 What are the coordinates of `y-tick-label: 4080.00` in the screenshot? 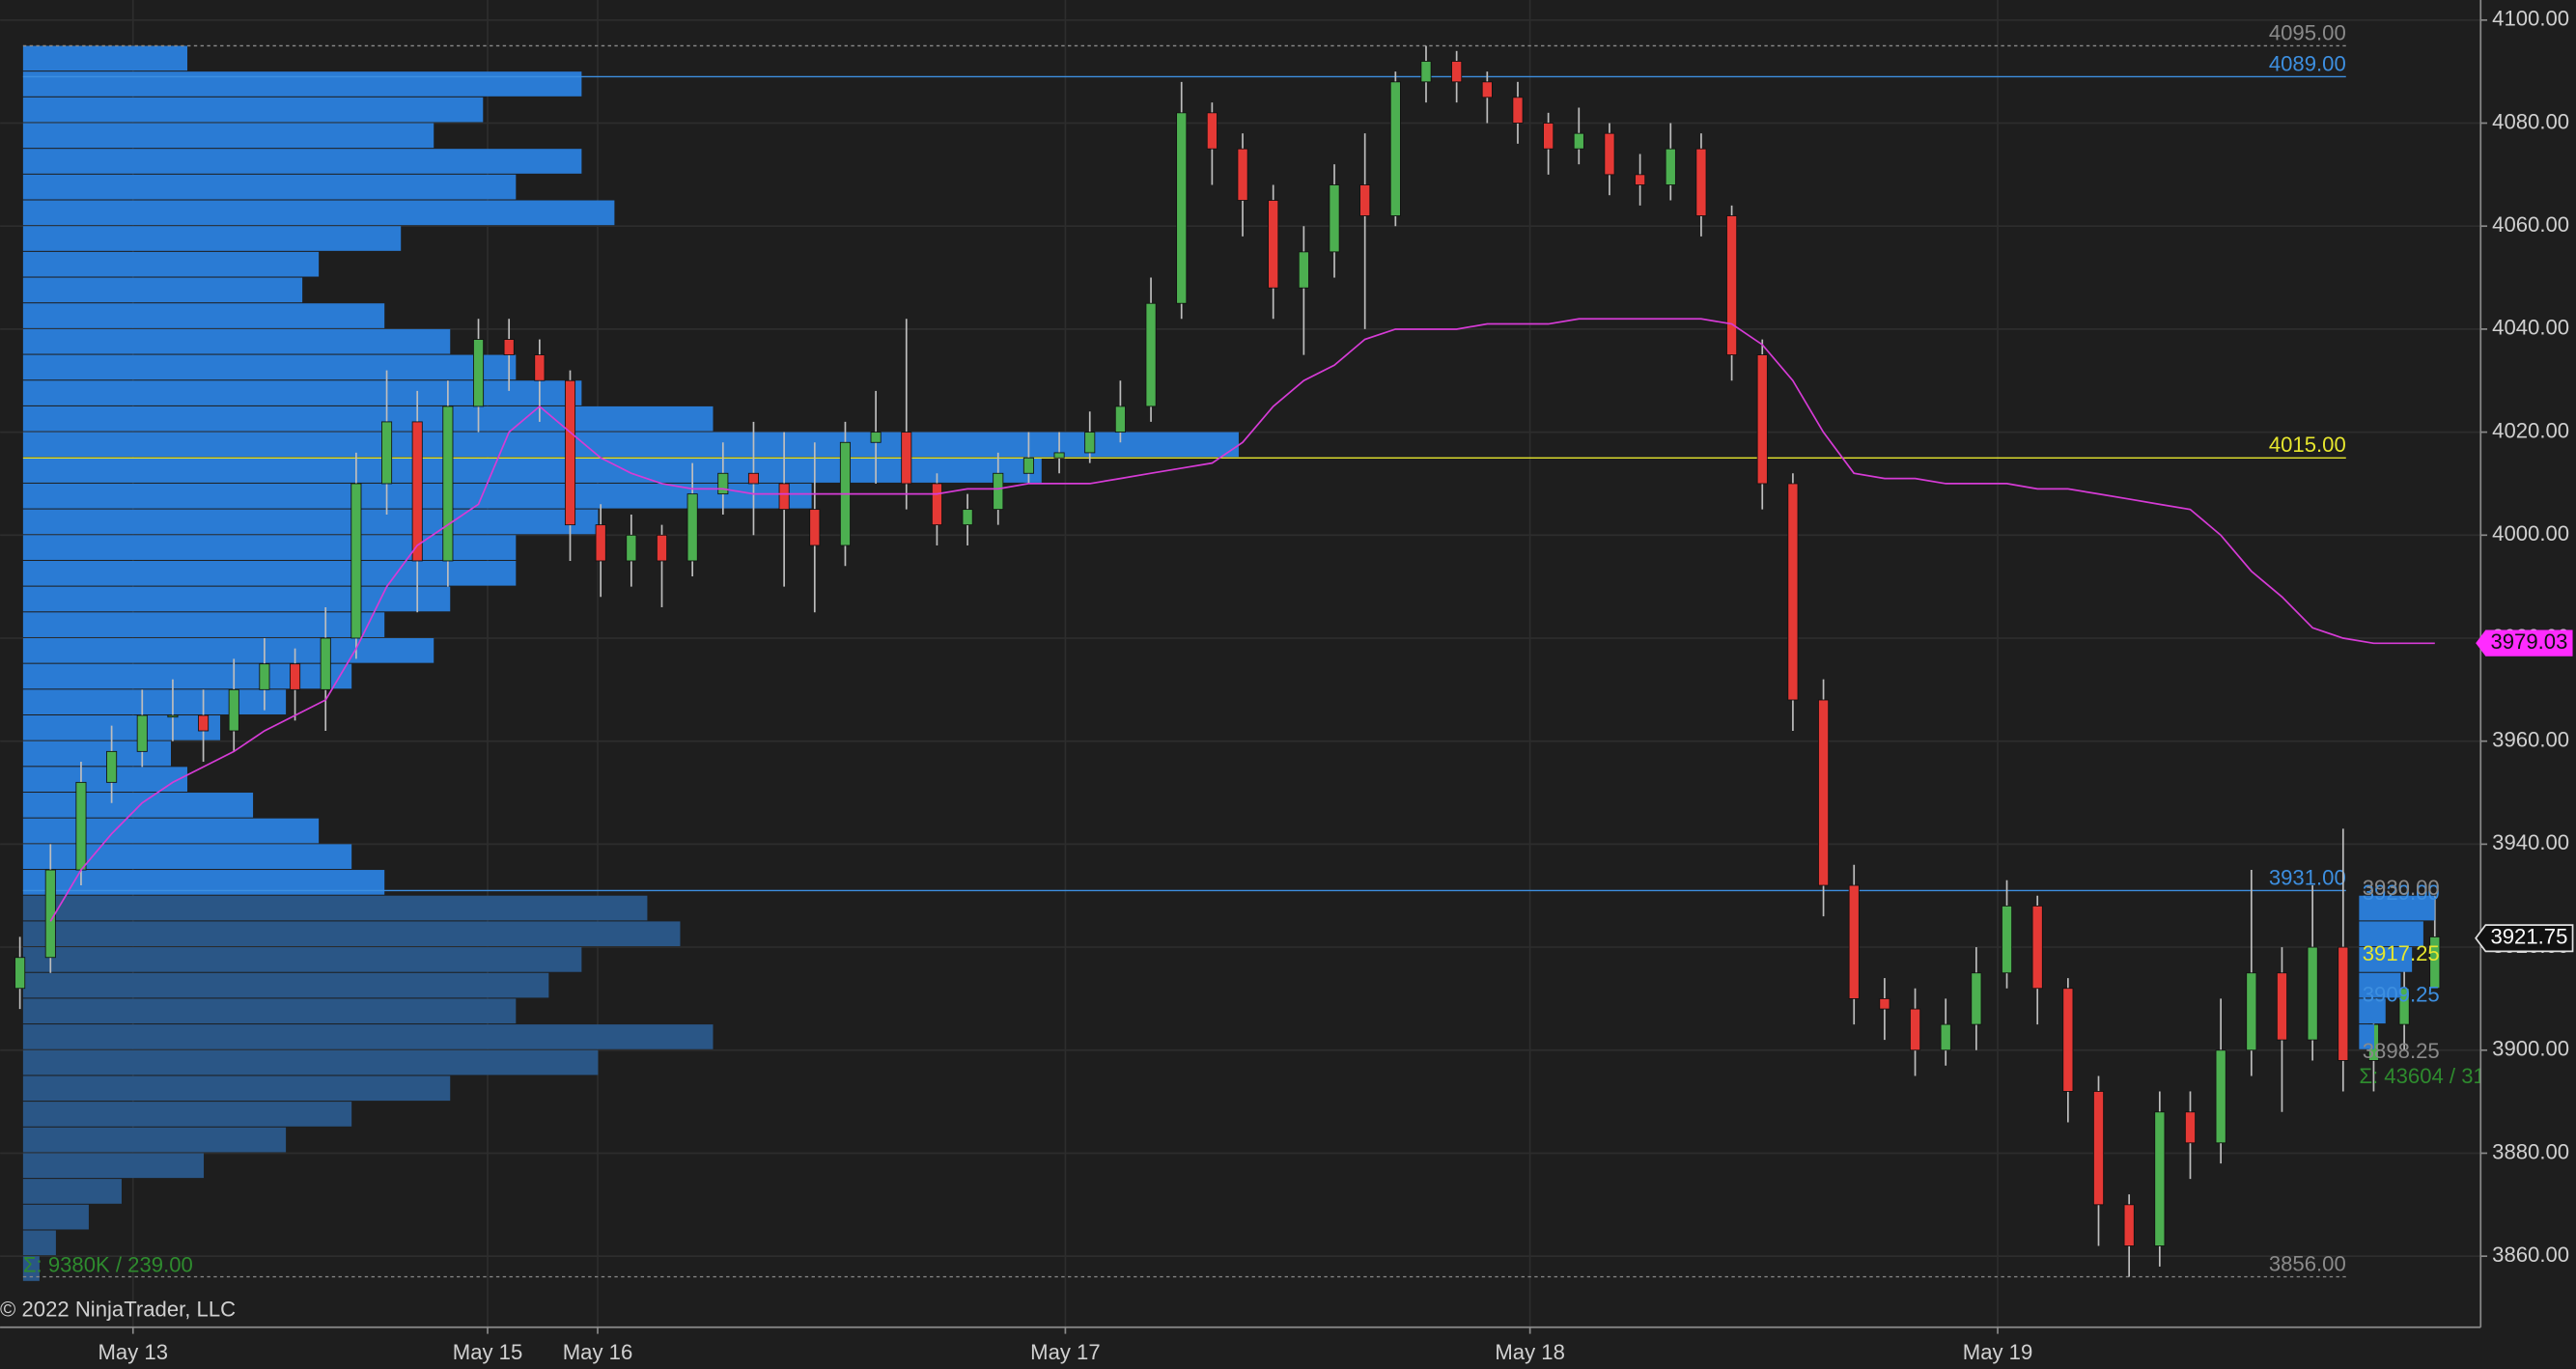 It's located at (2531, 121).